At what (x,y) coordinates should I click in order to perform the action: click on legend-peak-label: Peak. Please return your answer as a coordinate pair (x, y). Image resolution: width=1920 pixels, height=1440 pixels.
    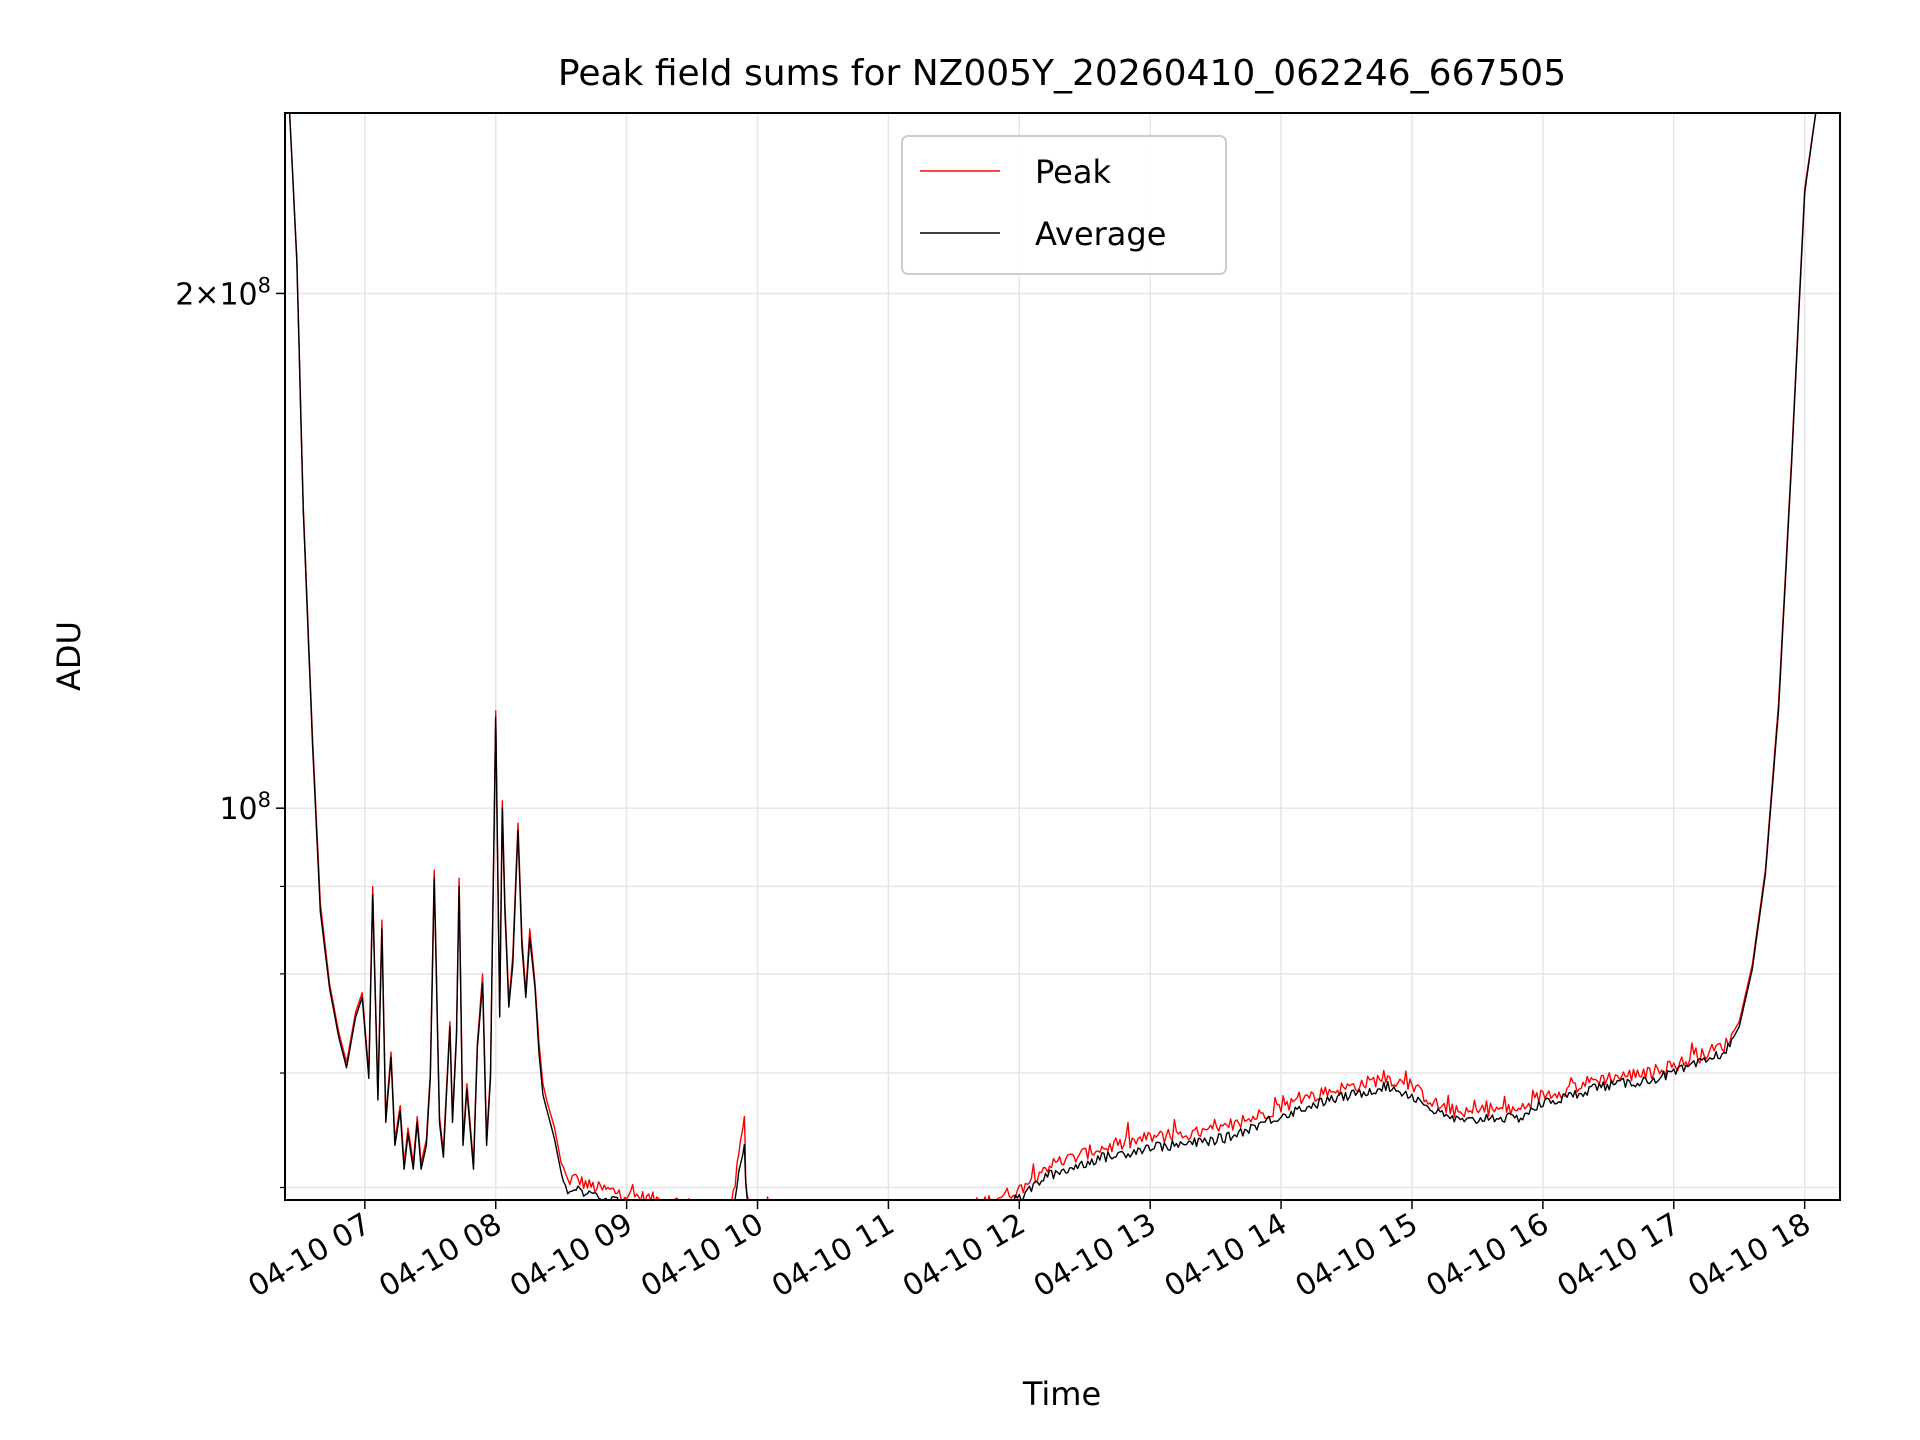
    Looking at the image, I should click on (1073, 172).